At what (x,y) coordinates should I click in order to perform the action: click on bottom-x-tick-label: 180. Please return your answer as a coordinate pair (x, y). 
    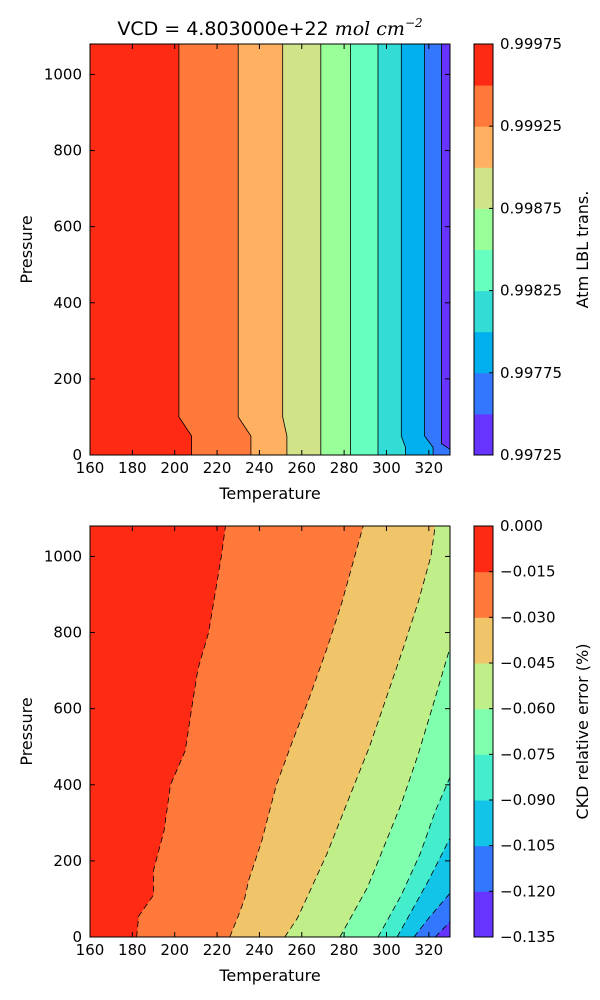
    Looking at the image, I should click on (132, 950).